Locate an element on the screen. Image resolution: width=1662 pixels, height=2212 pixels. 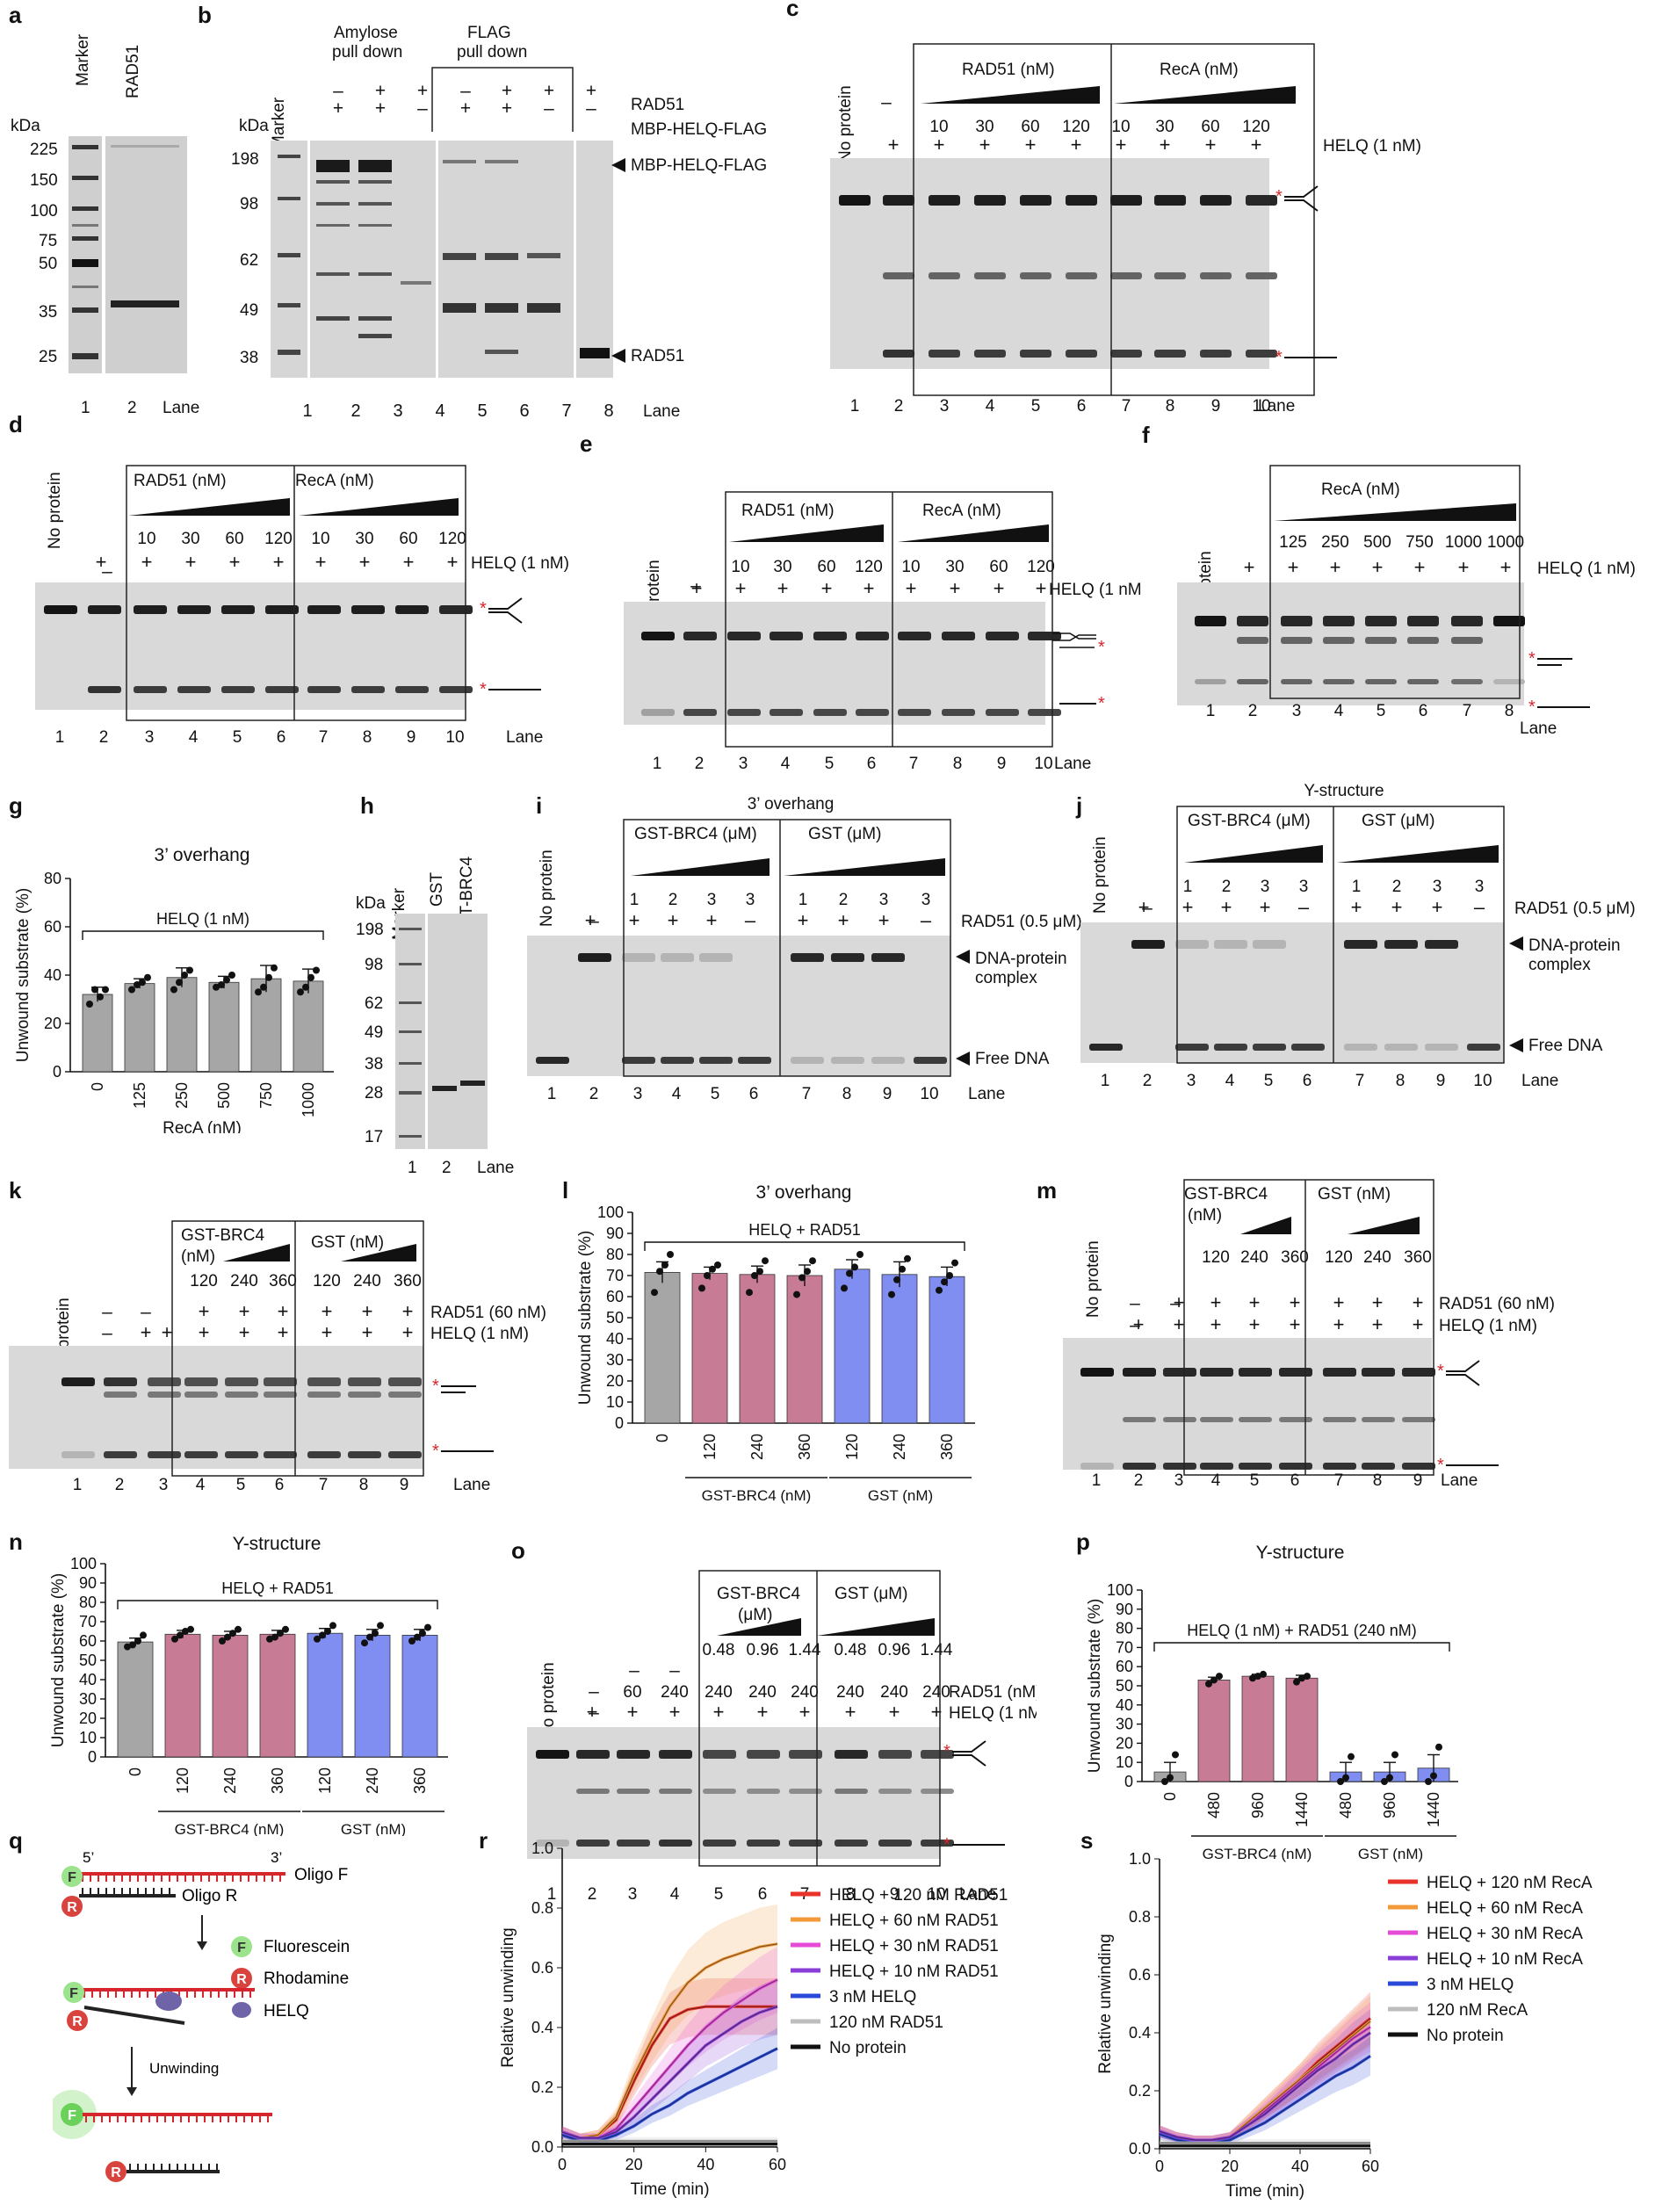
conc-value: 360 is located at coordinates (1418, 1257).